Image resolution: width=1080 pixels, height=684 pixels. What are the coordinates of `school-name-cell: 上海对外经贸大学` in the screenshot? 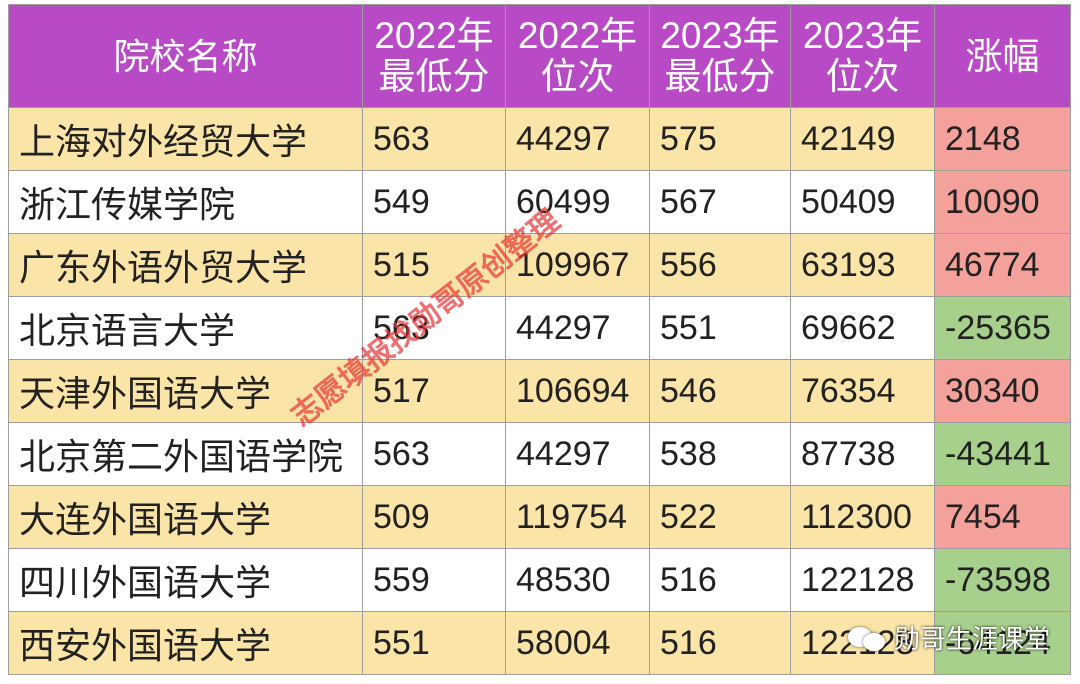 It's located at (185, 139).